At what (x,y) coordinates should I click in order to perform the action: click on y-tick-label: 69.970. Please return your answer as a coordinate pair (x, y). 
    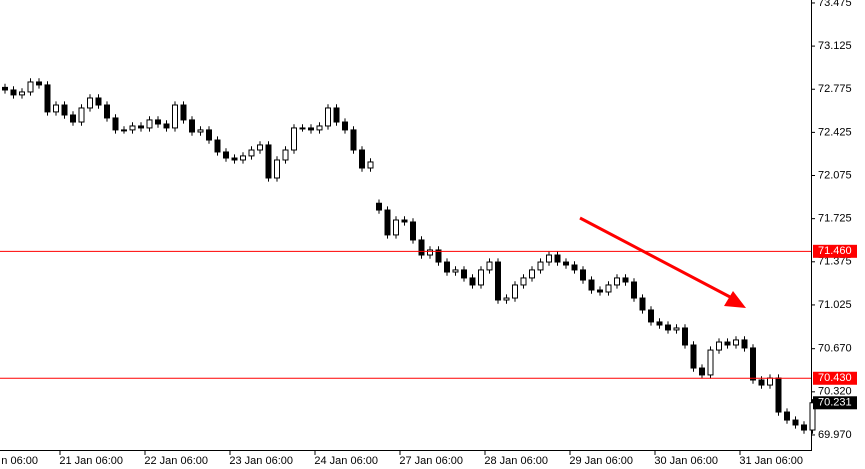
    Looking at the image, I should click on (835, 435).